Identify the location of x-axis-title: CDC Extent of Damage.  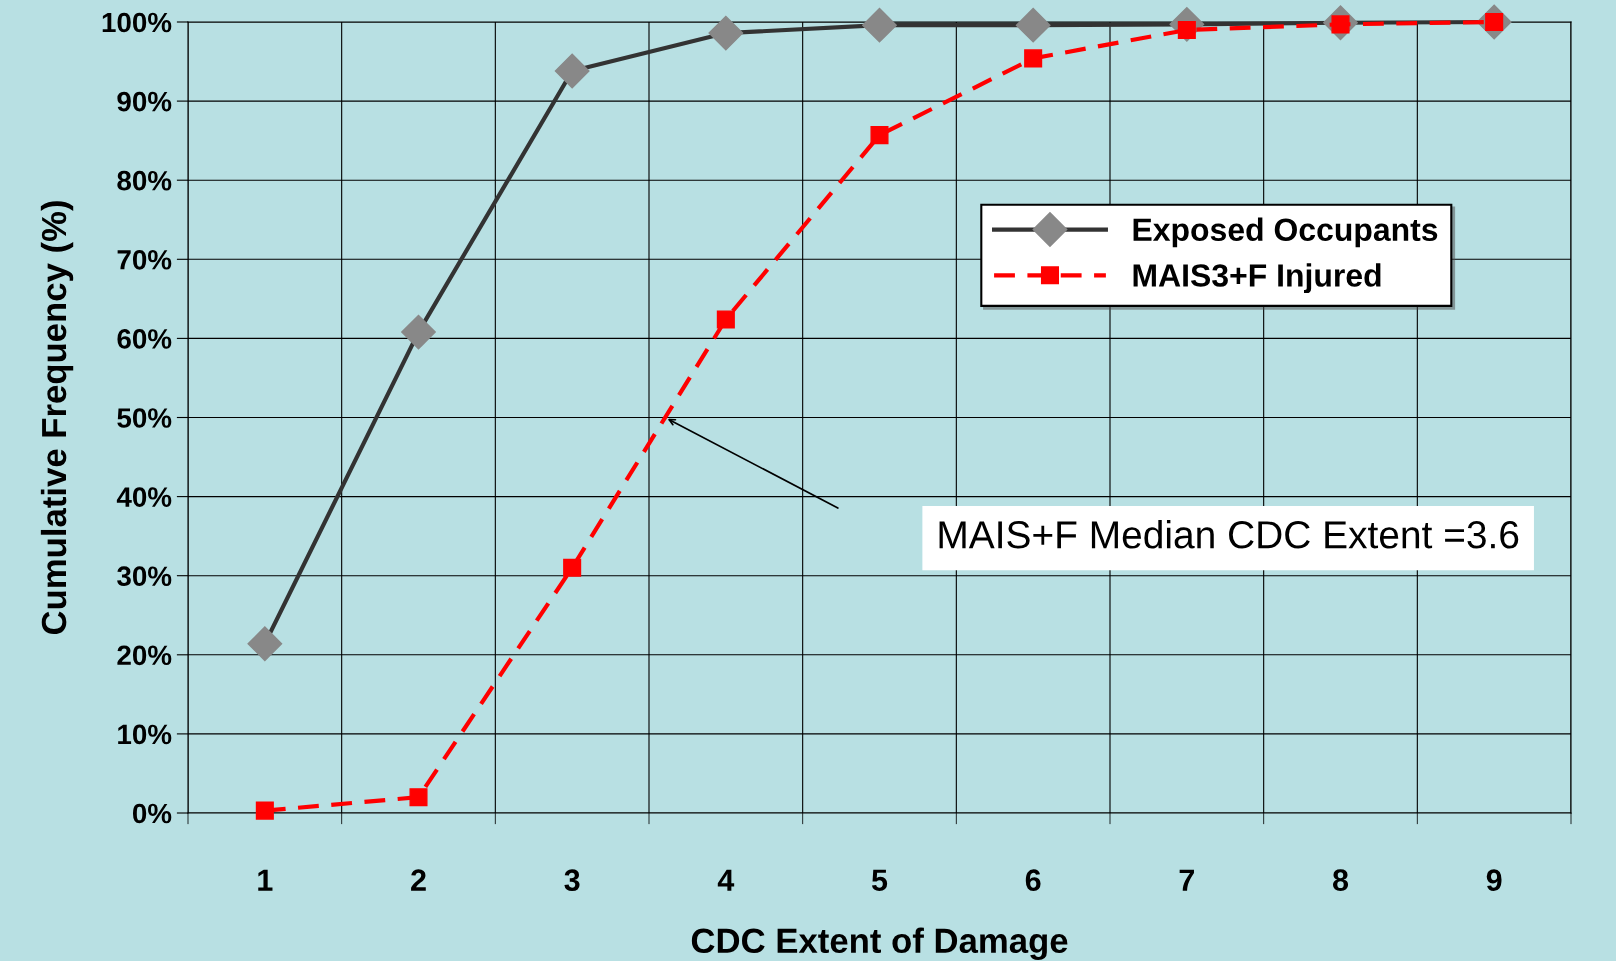
(879, 944).